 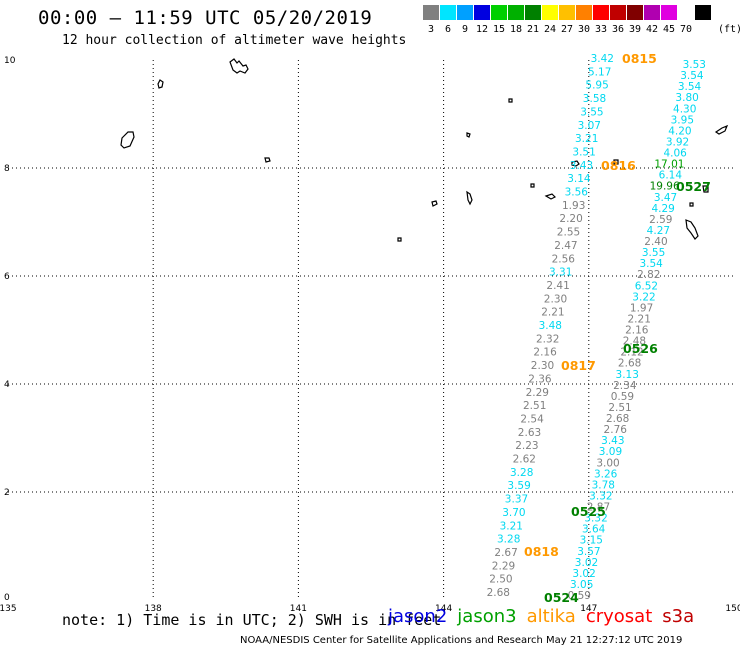 What do you see at coordinates (639, 319) in the screenshot?
I see `wave-height-a: 2.21` at bounding box center [639, 319].